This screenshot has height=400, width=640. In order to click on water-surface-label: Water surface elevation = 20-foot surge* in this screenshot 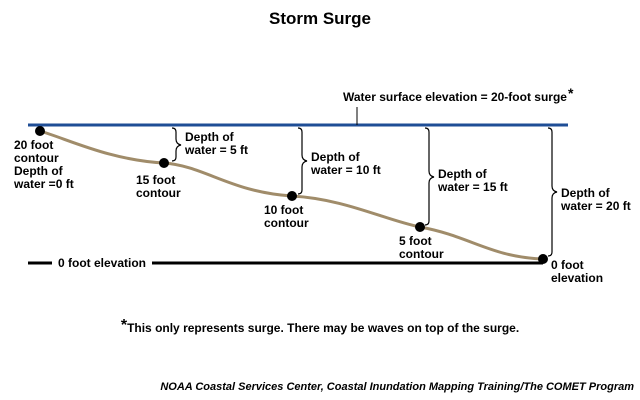, I will do `click(458, 95)`.